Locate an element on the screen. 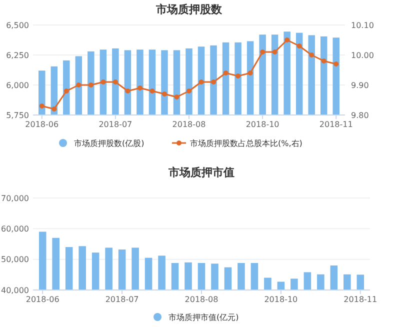 This screenshot has height=327, width=400. y-tick-label: 6,500 is located at coordinates (17, 25).